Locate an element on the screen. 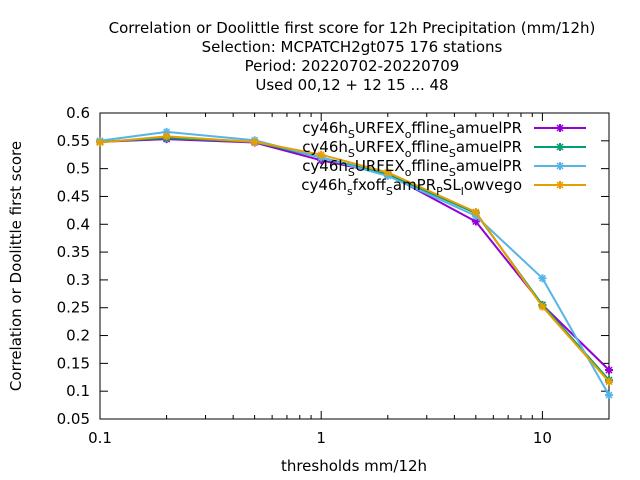 This screenshot has width=640, height=480. legend-label-part: l is located at coordinates (462, 191).